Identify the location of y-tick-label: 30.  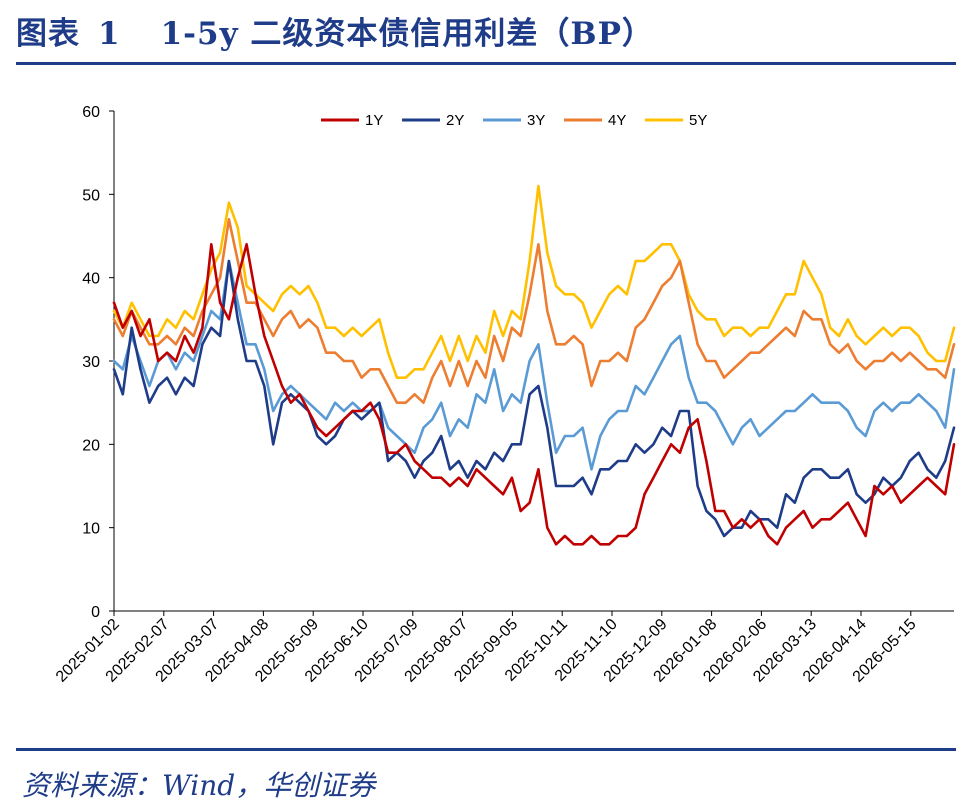
(91, 362).